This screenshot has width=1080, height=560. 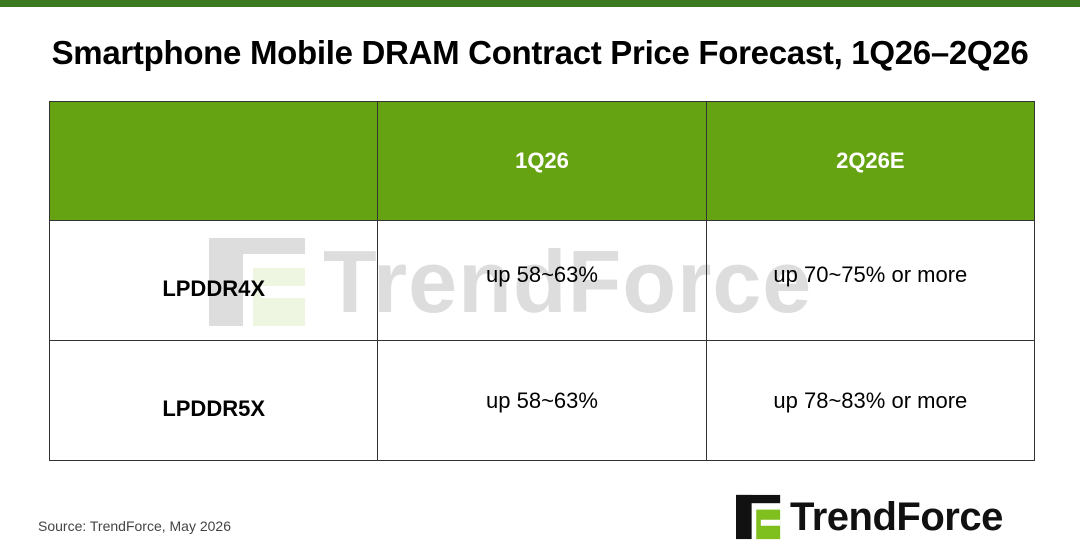 What do you see at coordinates (213, 288) in the screenshot?
I see `row-label-text: LPDDR4X` at bounding box center [213, 288].